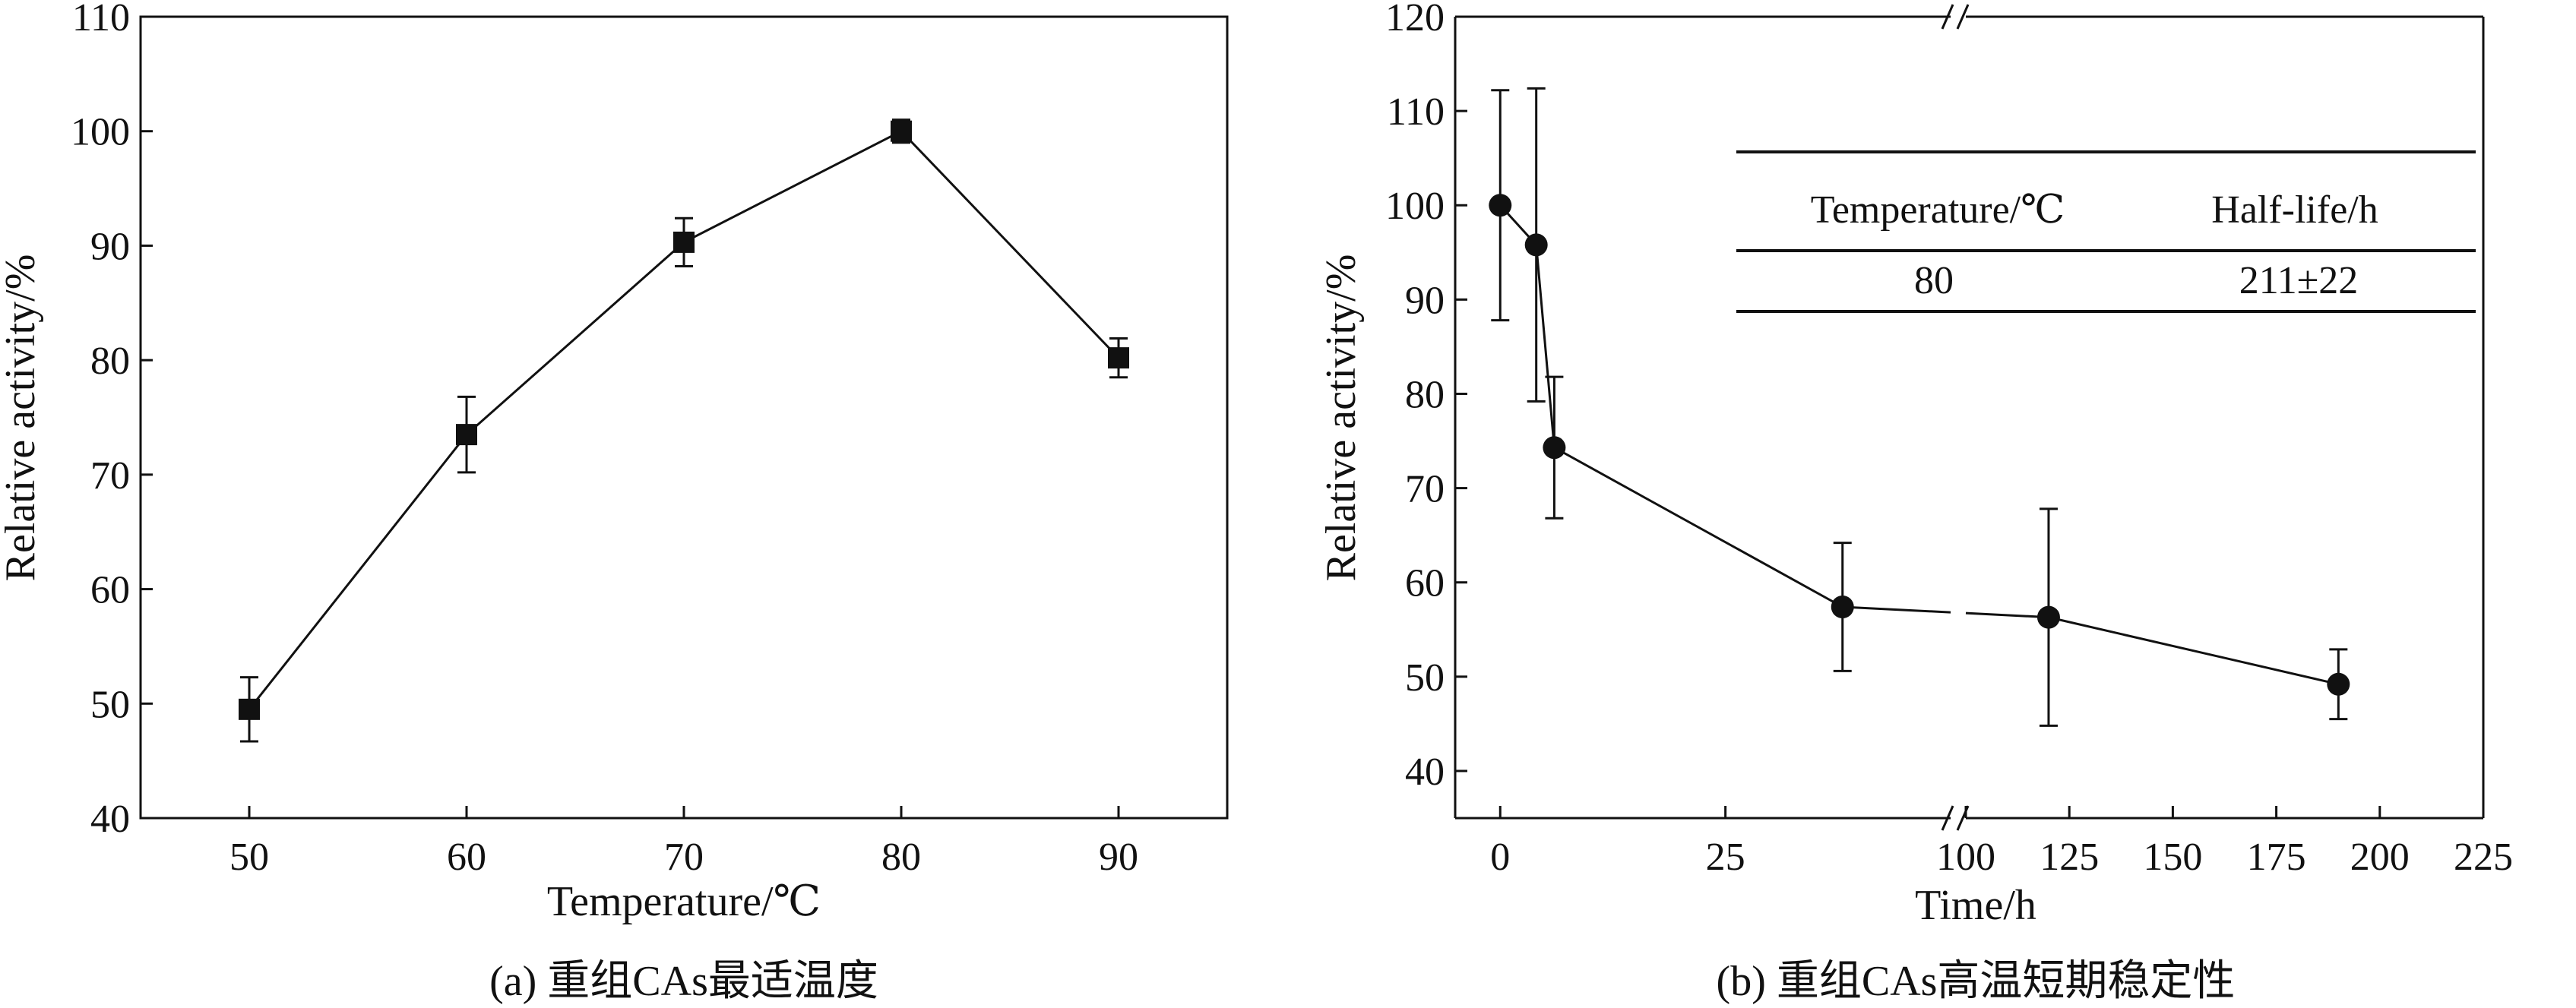  I want to click on panel-b-x-axis-label: Time/h, so click(1975, 906).